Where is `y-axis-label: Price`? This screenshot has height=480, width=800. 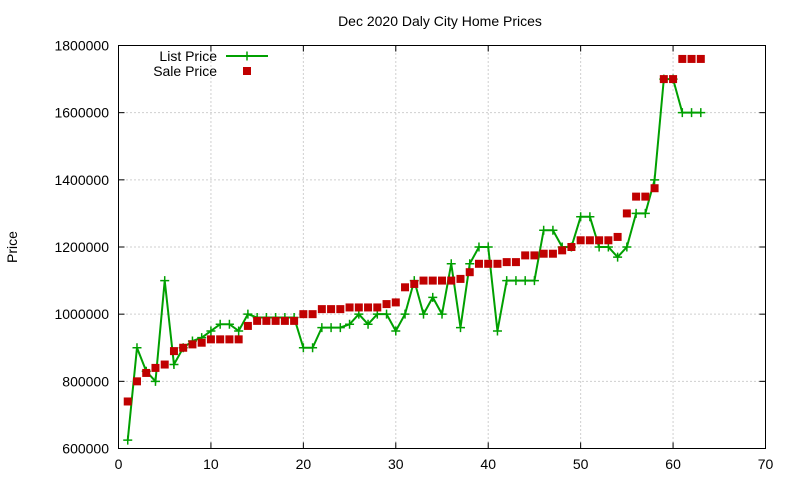
y-axis-label: Price is located at coordinates (12, 247).